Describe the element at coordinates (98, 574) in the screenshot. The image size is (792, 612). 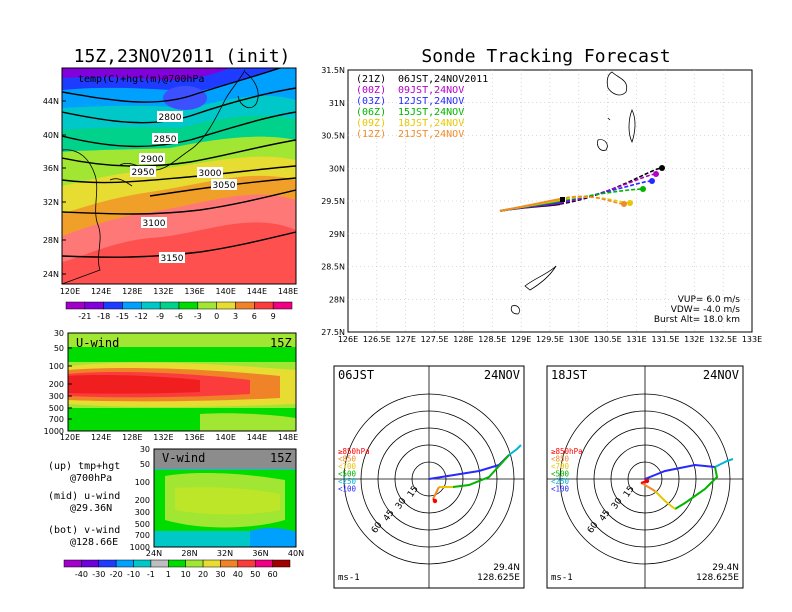
I see `v-colorbar-label: -30` at that location.